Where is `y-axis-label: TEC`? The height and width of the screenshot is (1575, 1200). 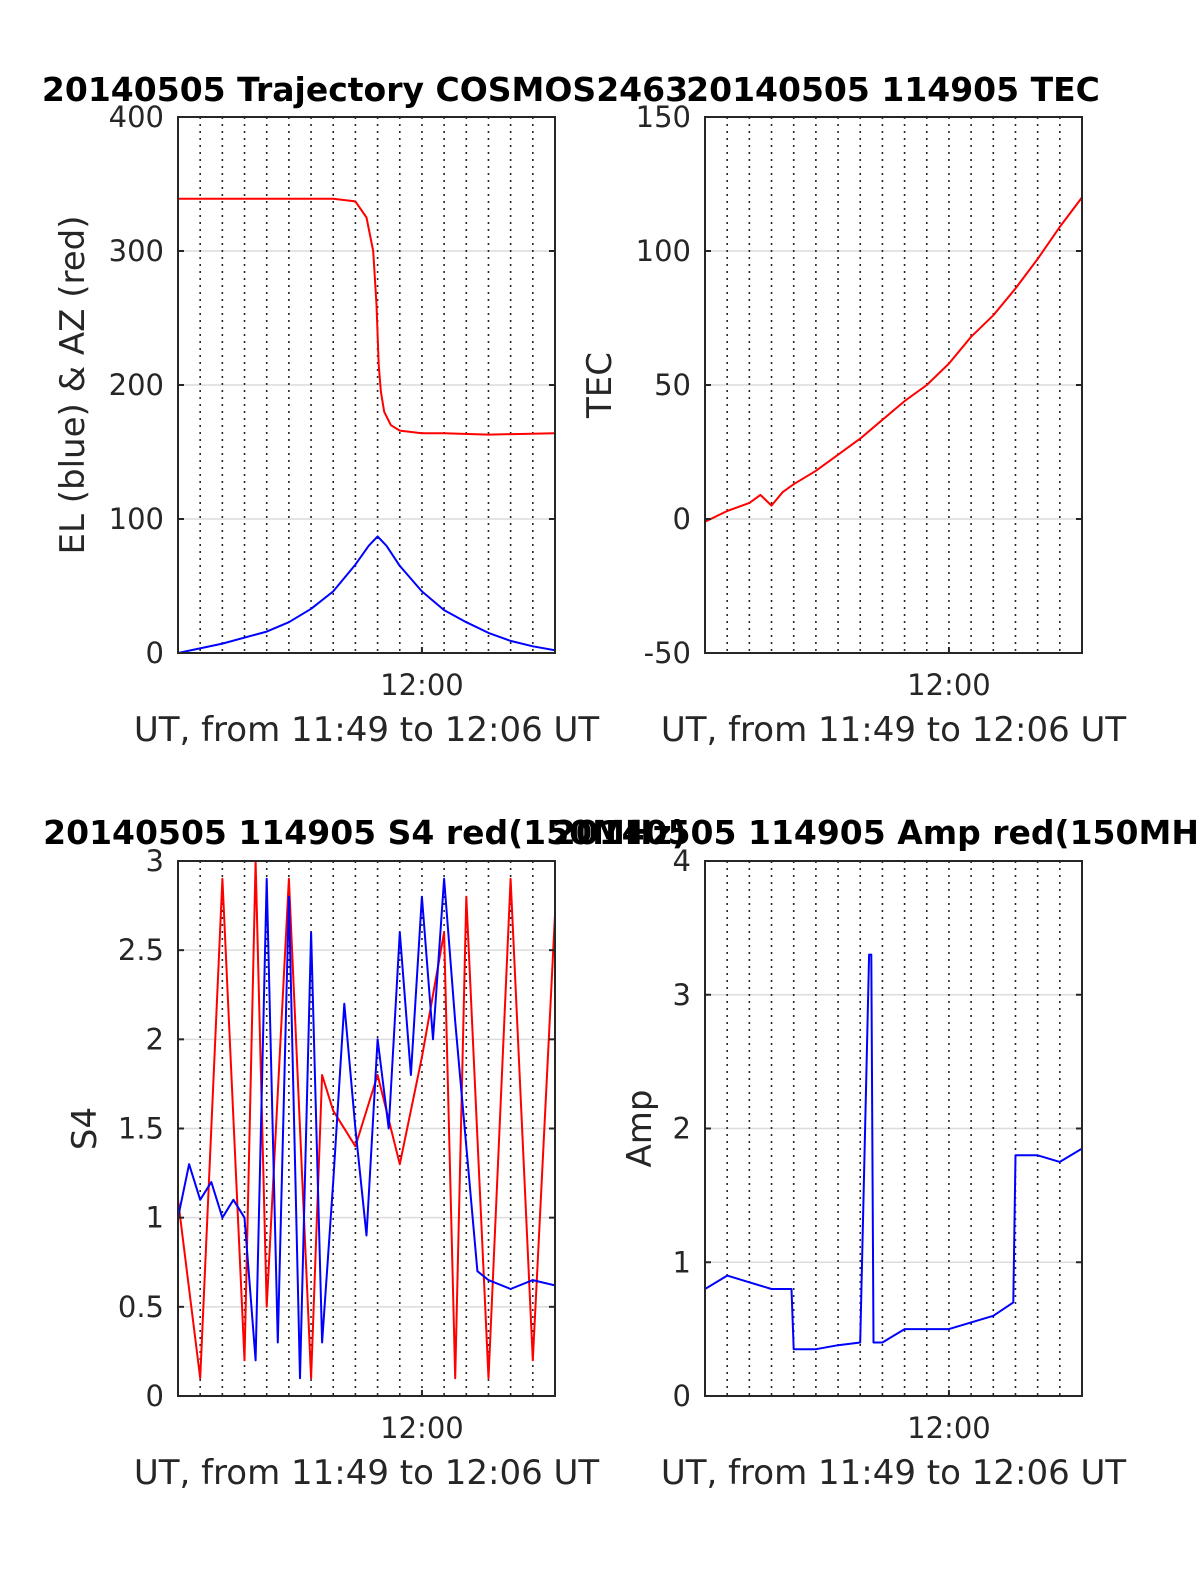 y-axis-label: TEC is located at coordinates (600, 385).